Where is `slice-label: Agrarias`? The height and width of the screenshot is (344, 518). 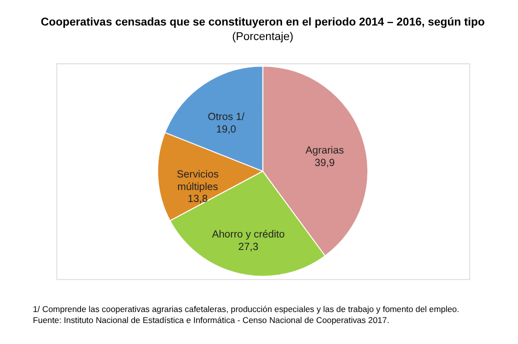
slice-label: Agrarias is located at coordinates (324, 151).